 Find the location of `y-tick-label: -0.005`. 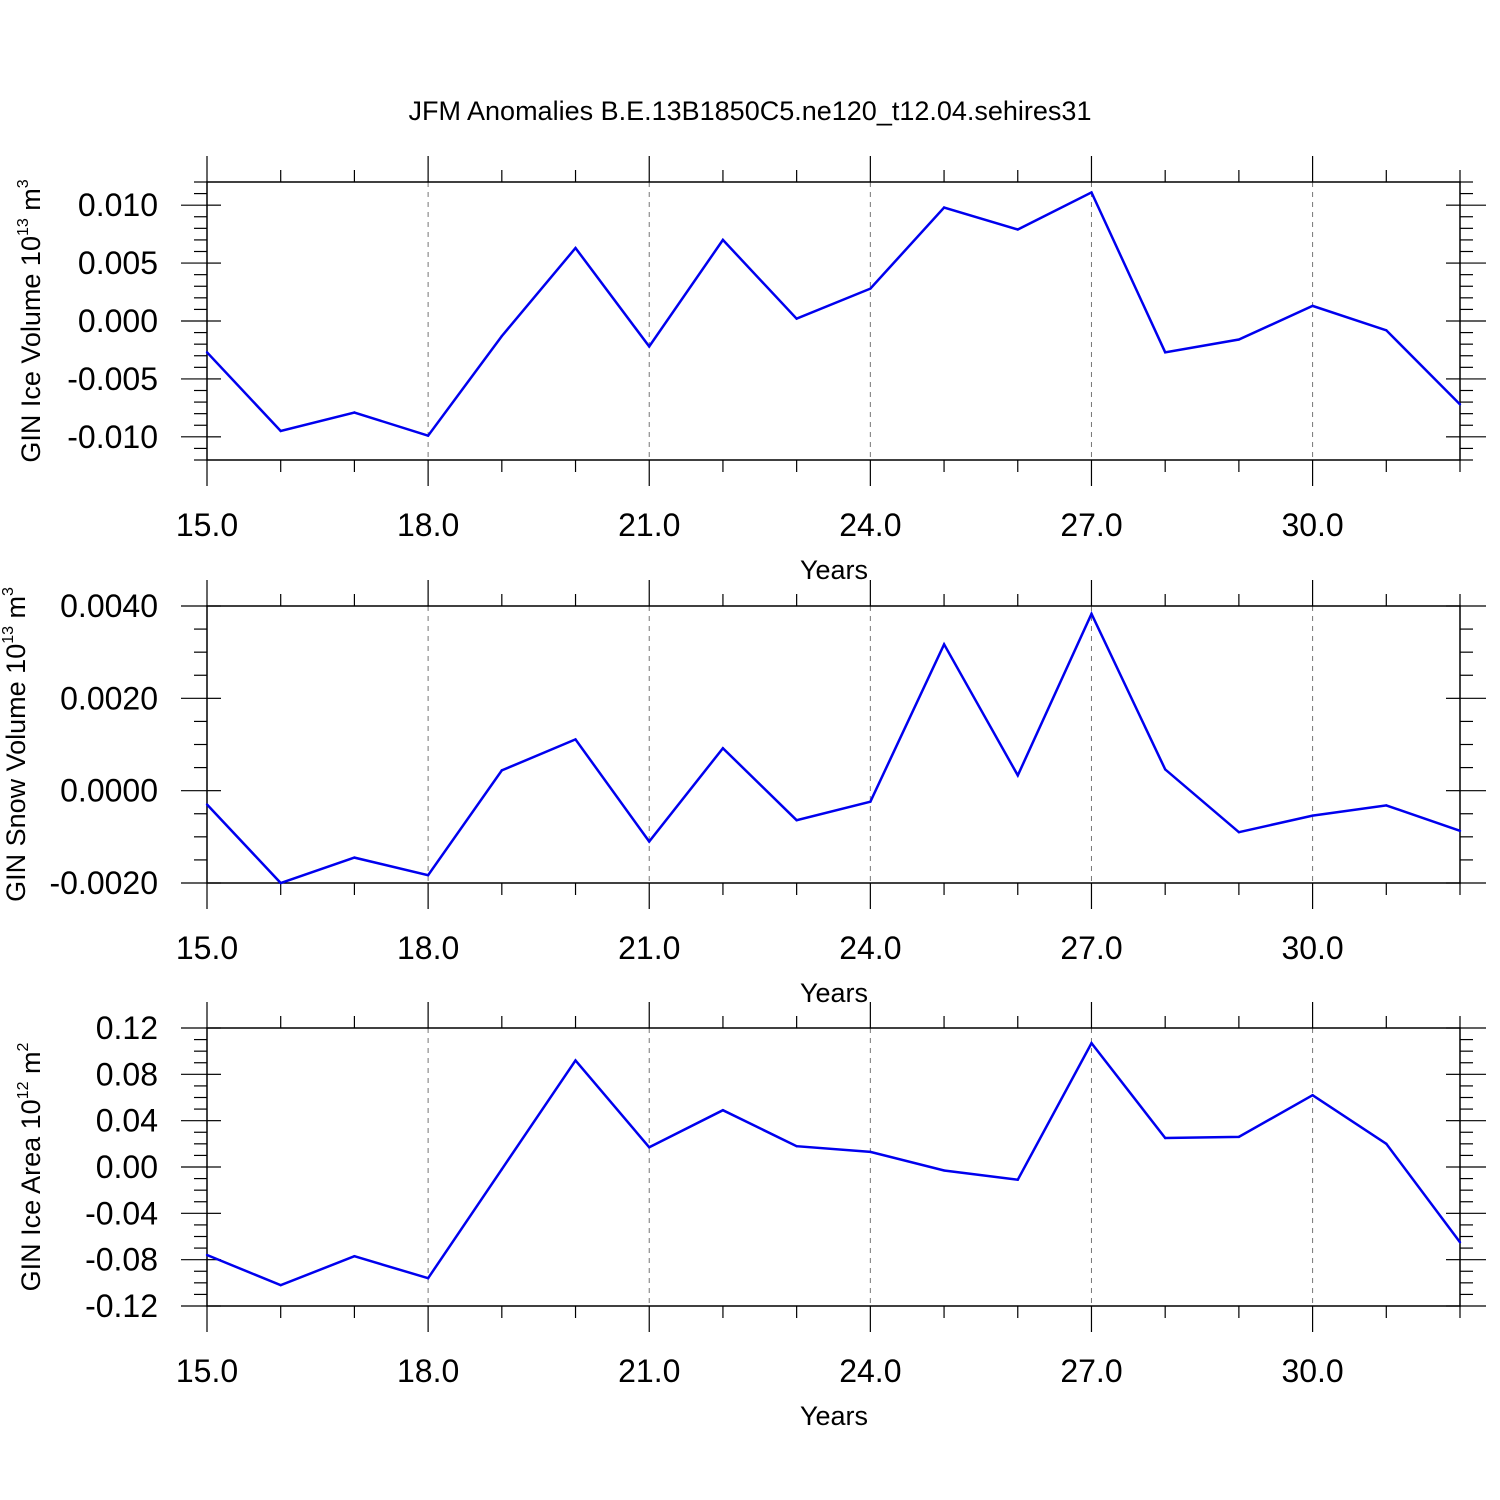

y-tick-label: -0.005 is located at coordinates (112, 379).